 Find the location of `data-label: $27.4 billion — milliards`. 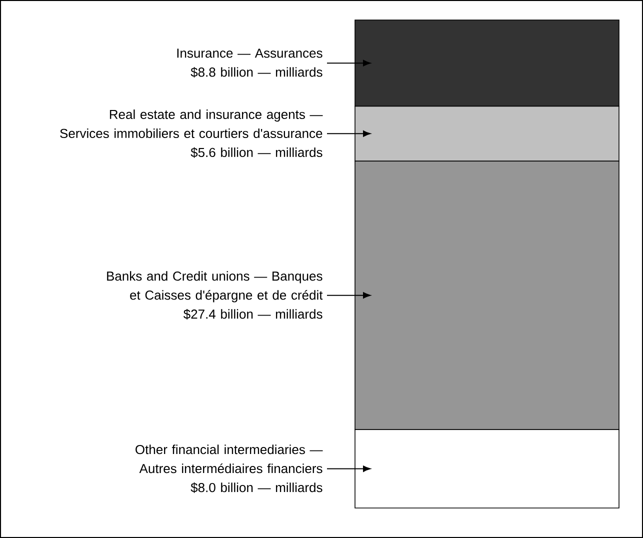

data-label: $27.4 billion — milliards is located at coordinates (252, 314).